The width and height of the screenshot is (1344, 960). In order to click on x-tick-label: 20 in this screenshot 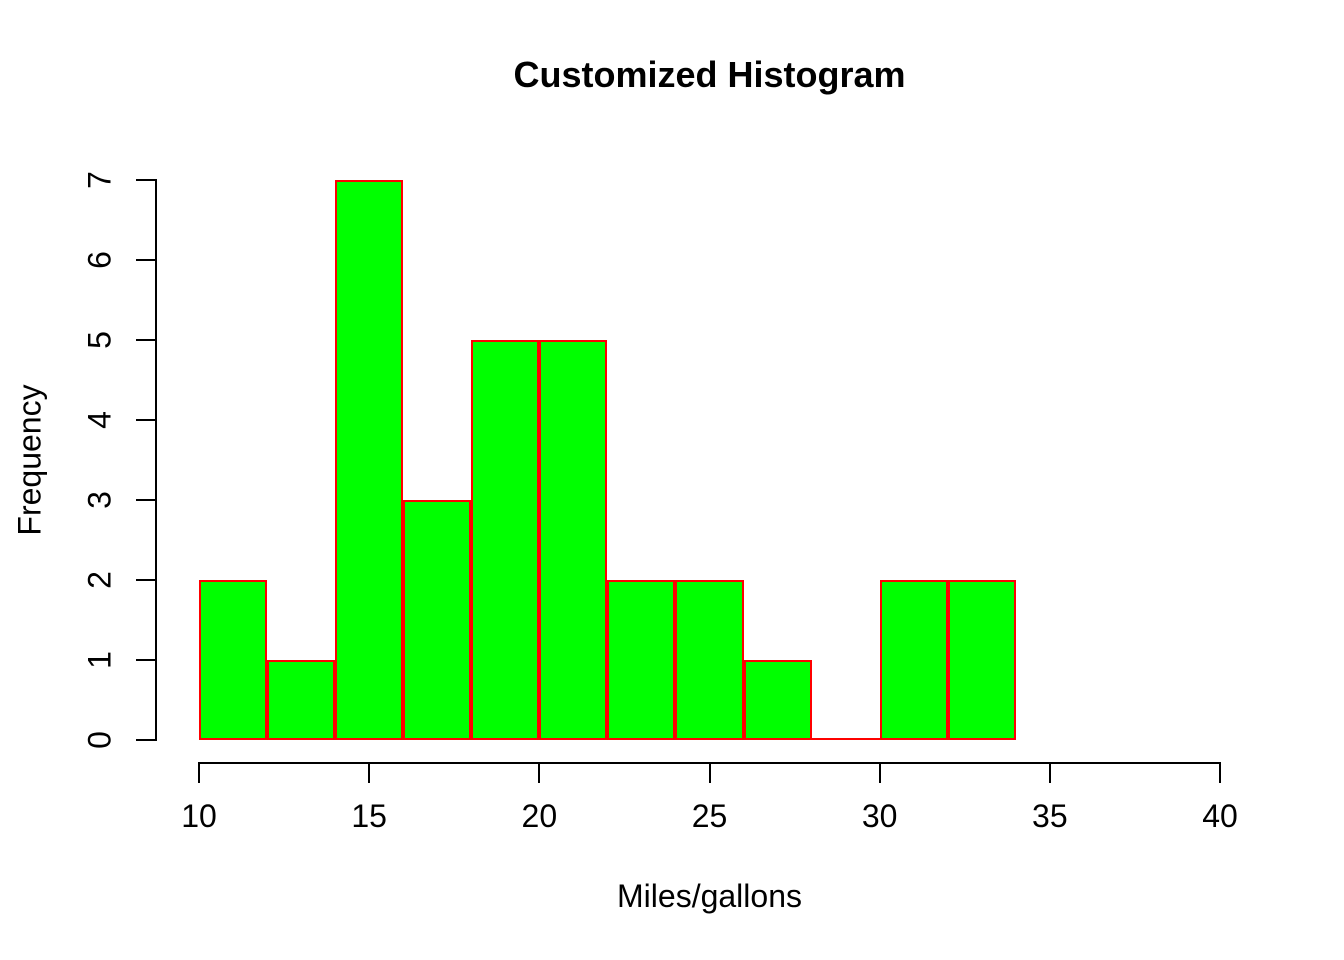, I will do `click(539, 816)`.